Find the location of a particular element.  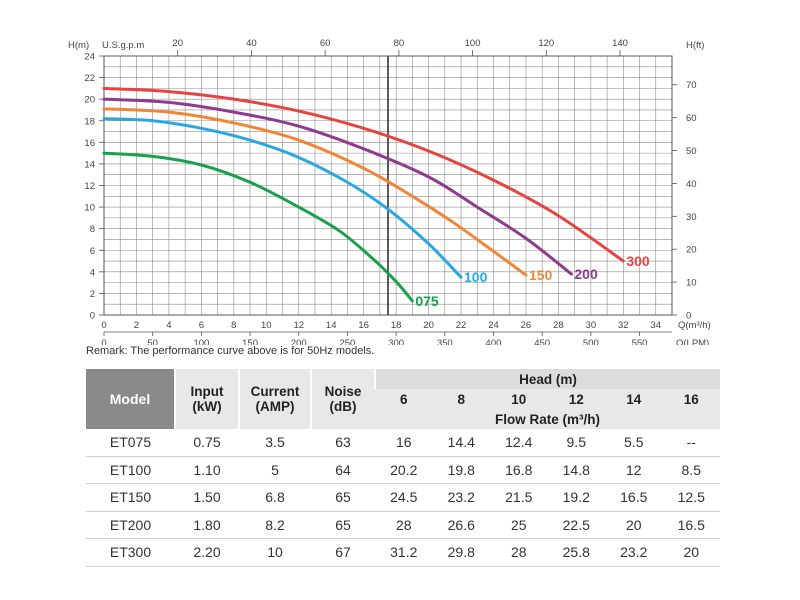

x-tick-label: 30 is located at coordinates (591, 325).